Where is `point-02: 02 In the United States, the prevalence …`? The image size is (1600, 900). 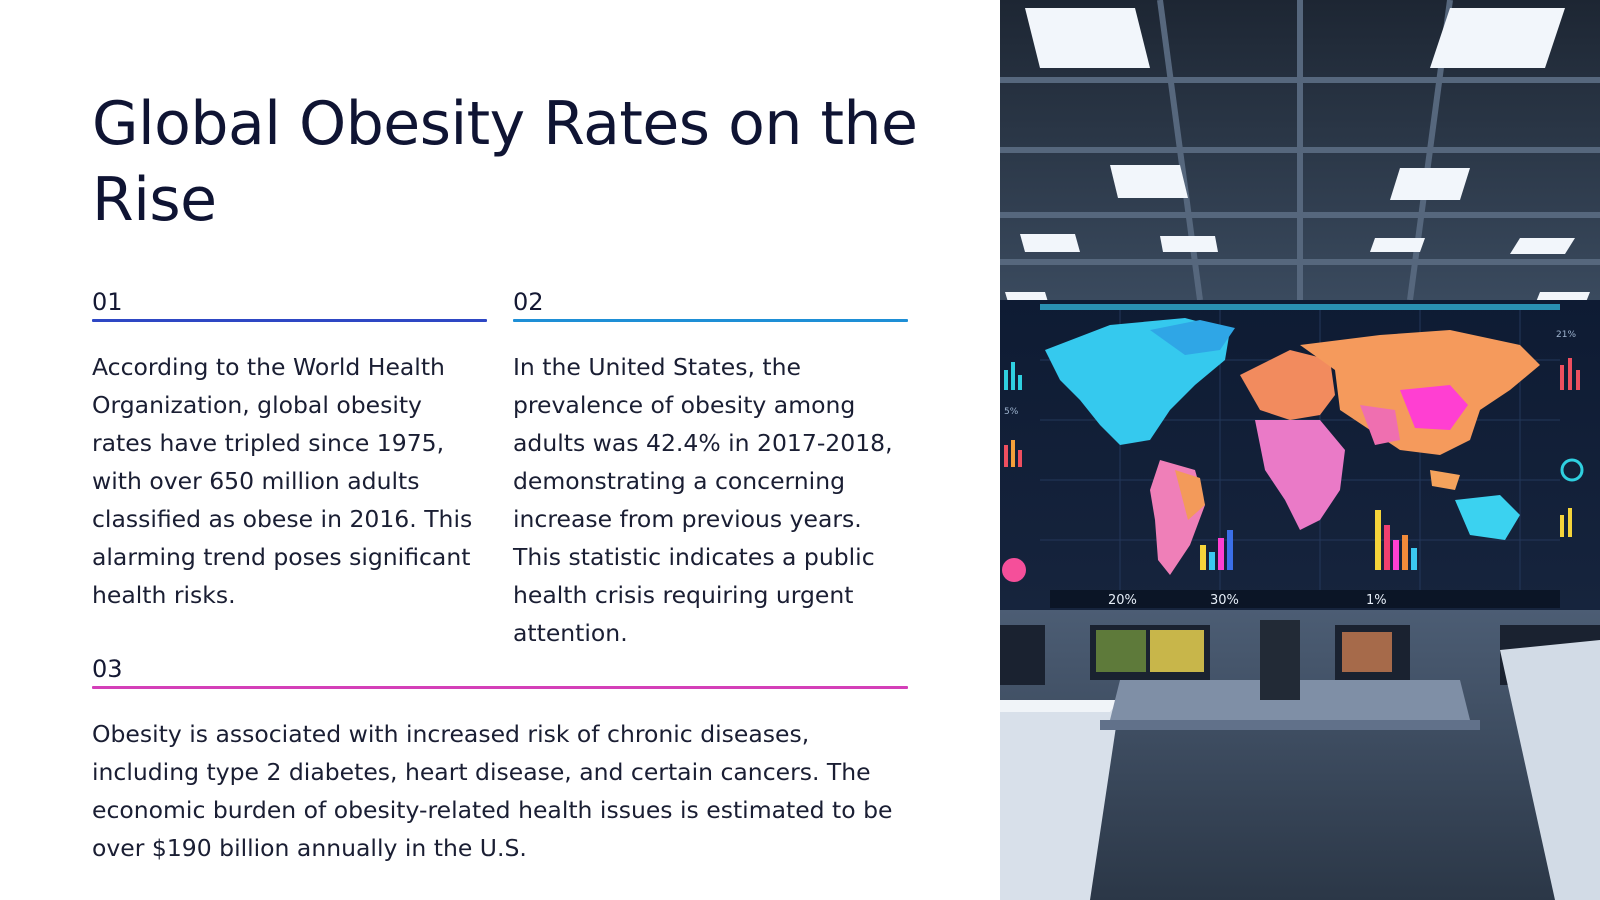
point-02: 02 In the United States, the prevalence … is located at coordinates (710, 470).